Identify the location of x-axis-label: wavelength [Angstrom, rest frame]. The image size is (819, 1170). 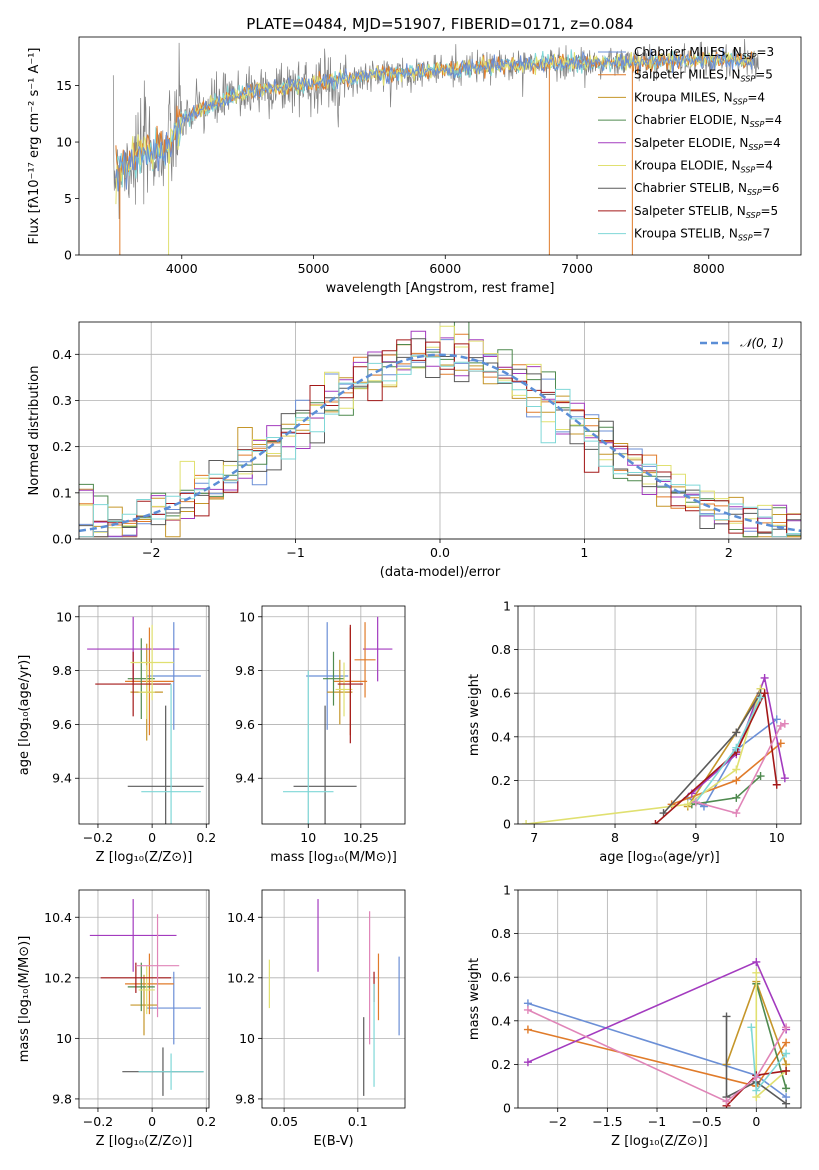
(440, 288).